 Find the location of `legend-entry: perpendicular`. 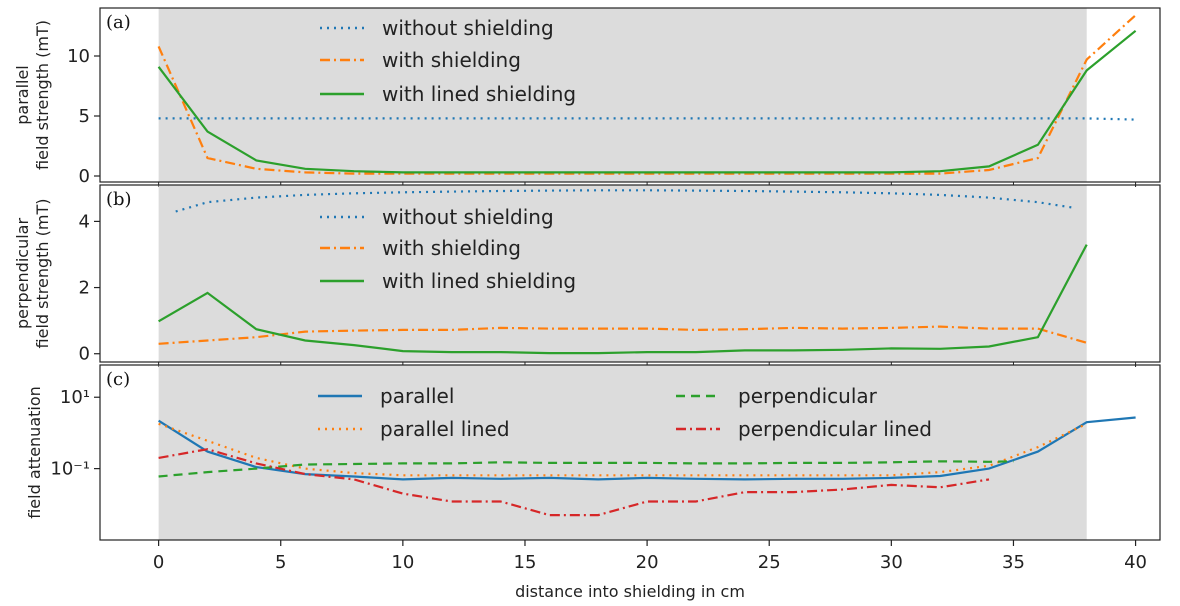

legend-entry: perpendicular is located at coordinates (808, 396).